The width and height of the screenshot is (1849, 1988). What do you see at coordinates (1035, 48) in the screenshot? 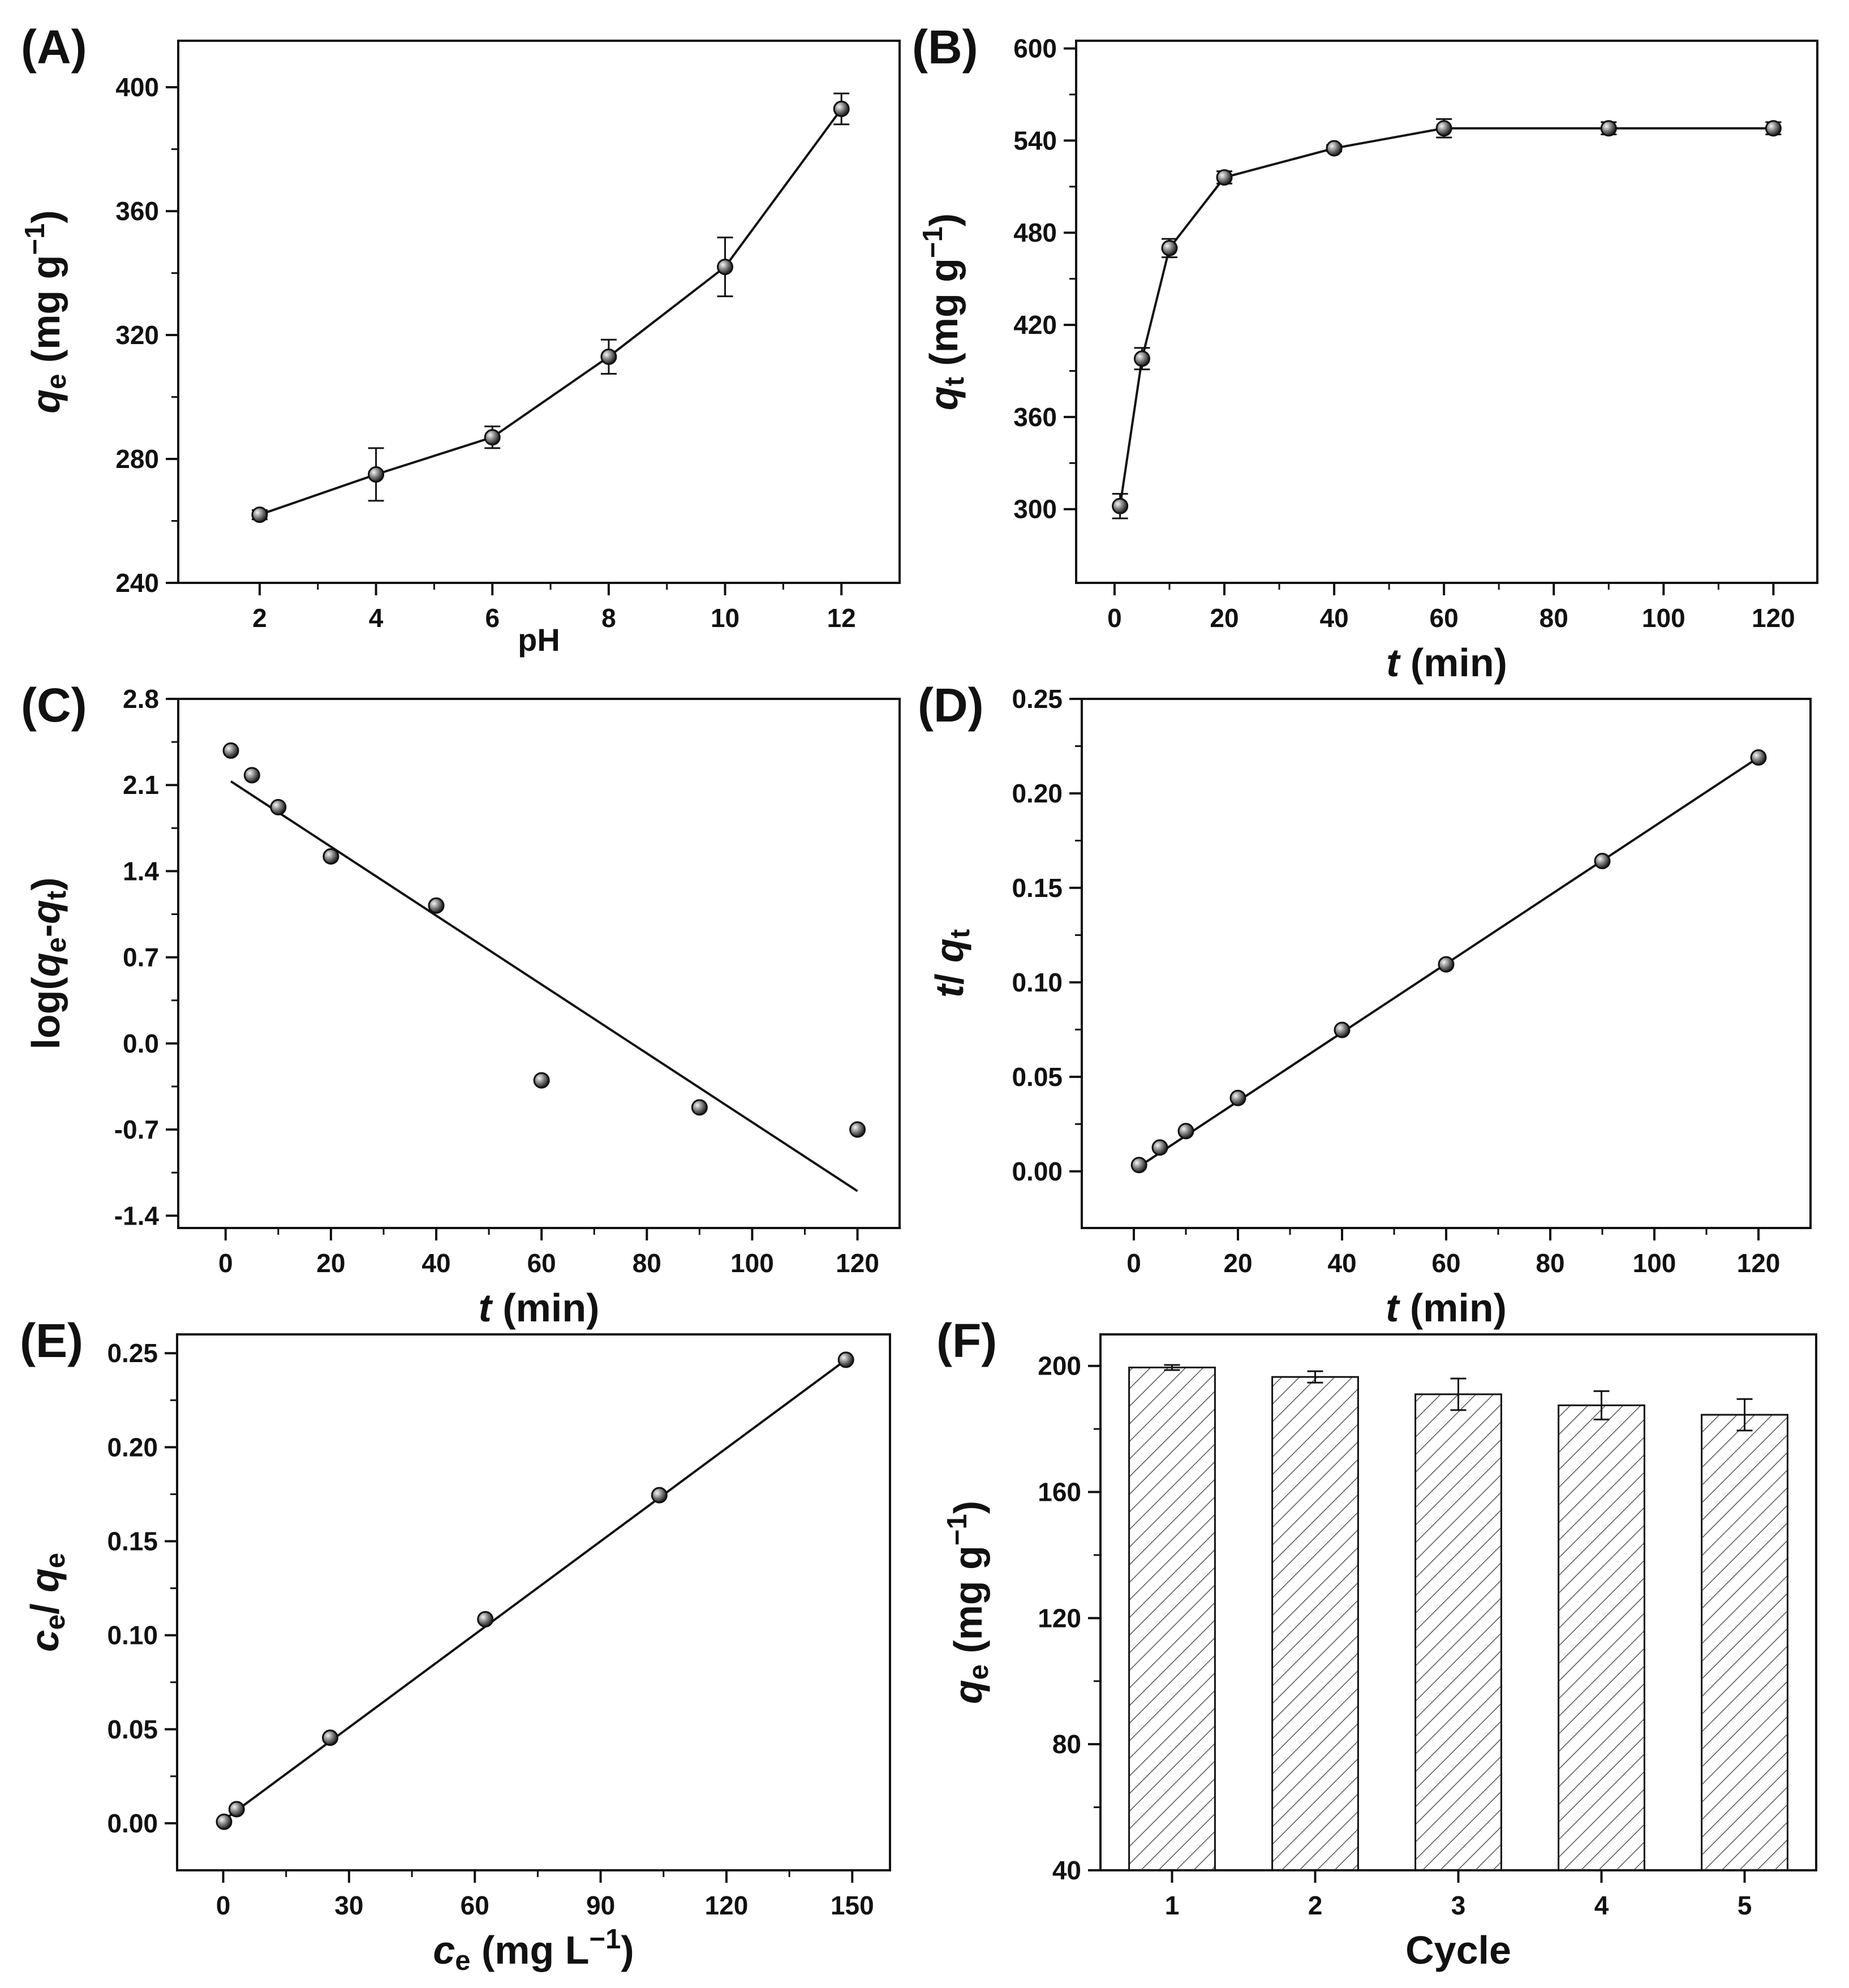
I see `y-tick-label: 600` at bounding box center [1035, 48].